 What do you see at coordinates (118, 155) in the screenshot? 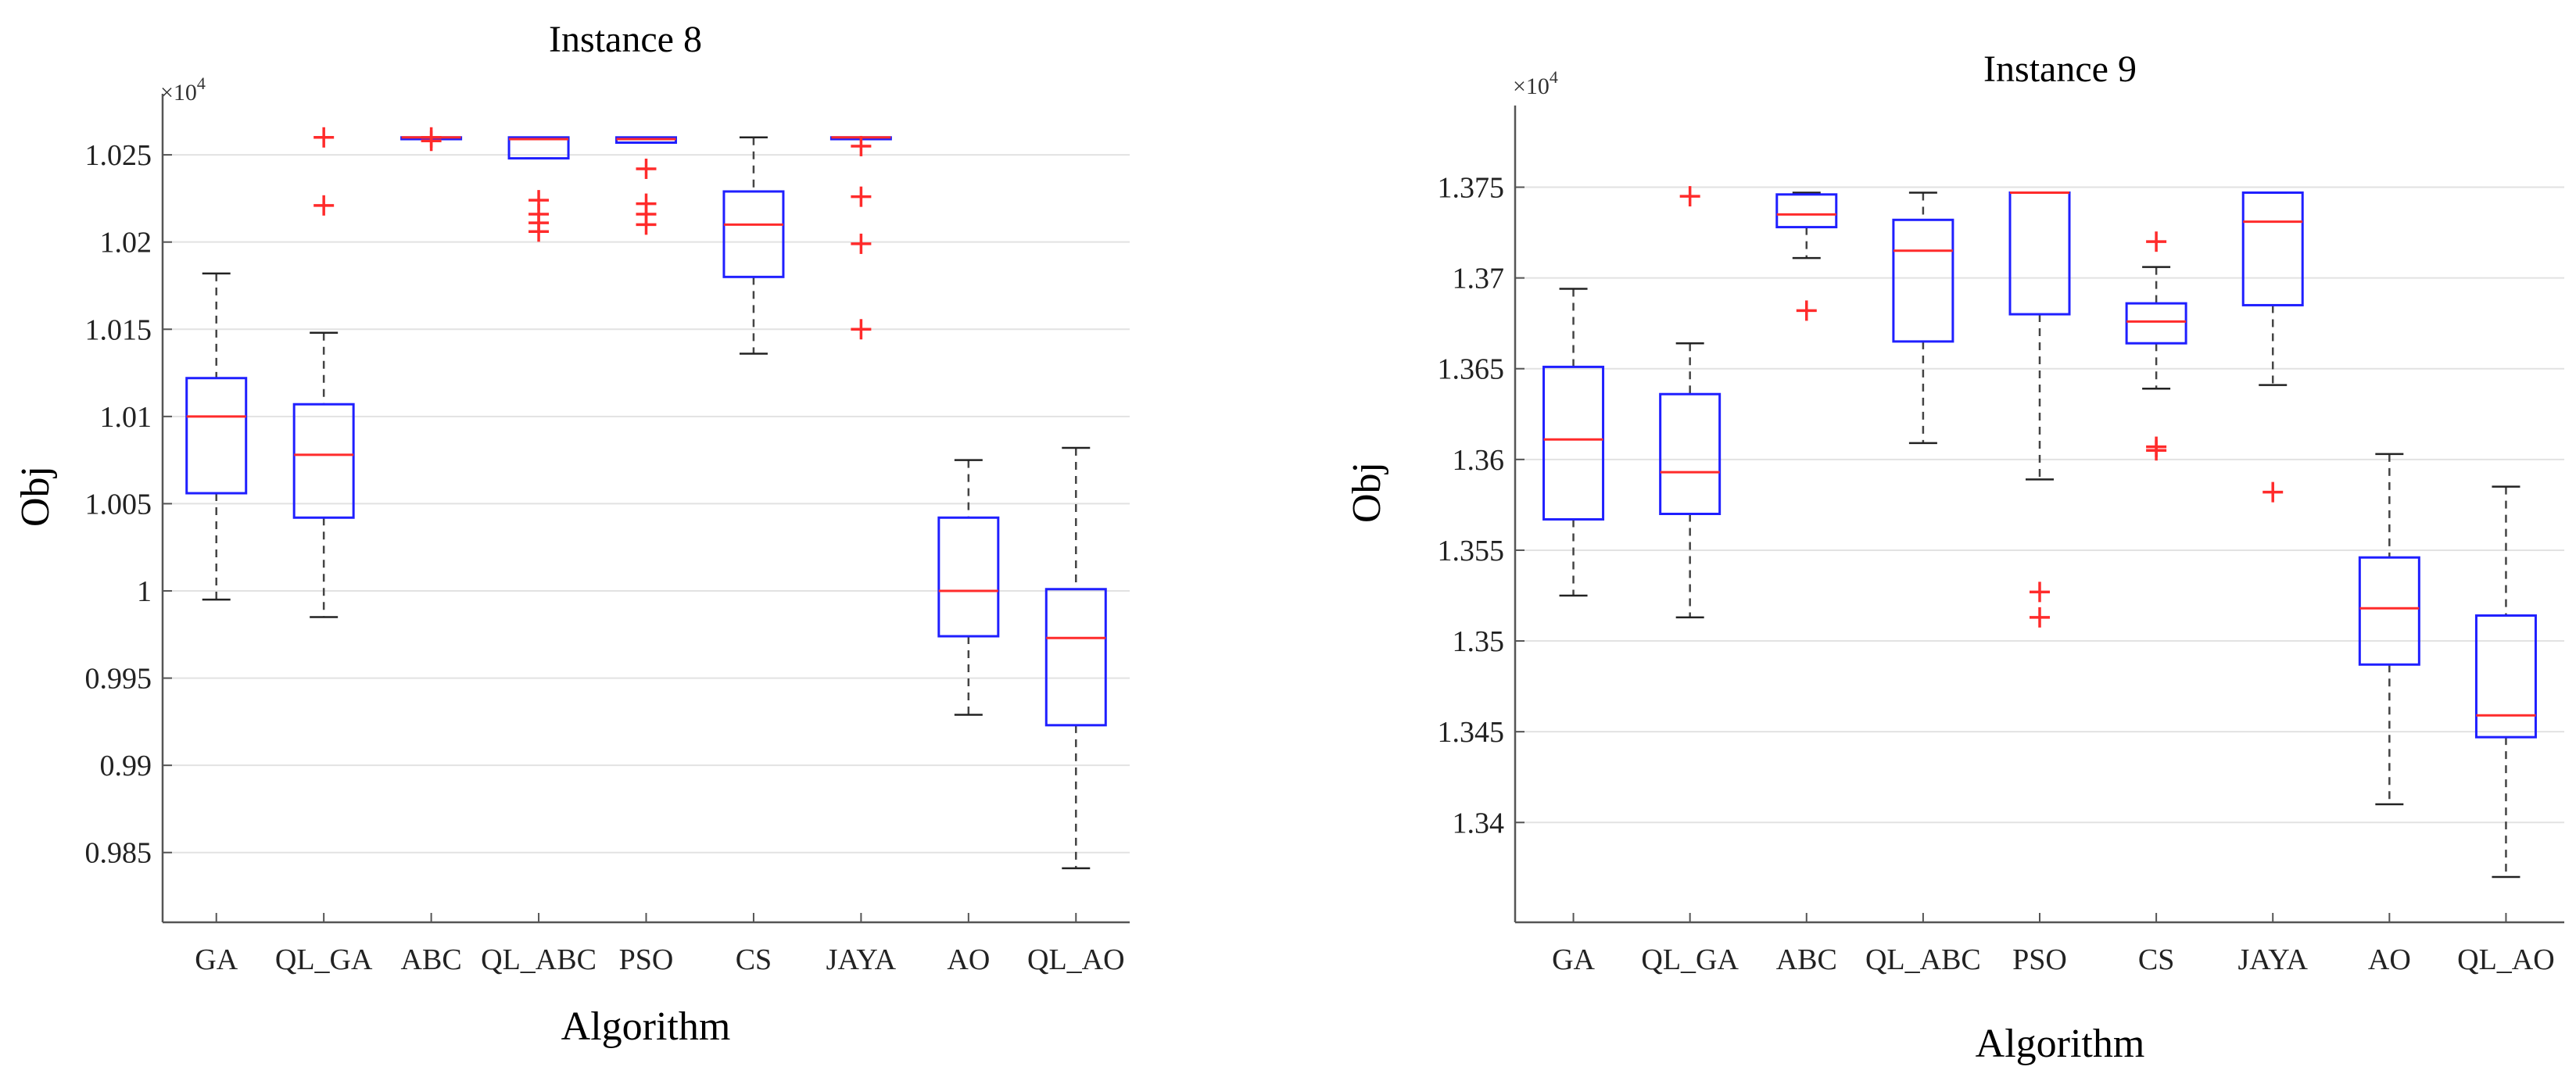
I see `y-tick-label: 1.025` at bounding box center [118, 155].